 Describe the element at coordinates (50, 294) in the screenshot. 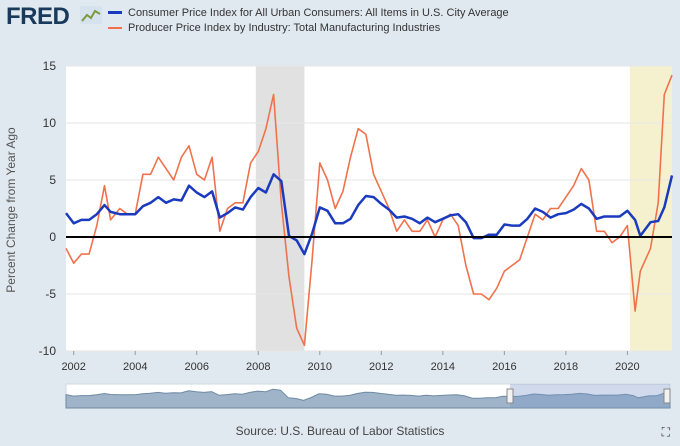

I see `y-tick-label: -5` at that location.